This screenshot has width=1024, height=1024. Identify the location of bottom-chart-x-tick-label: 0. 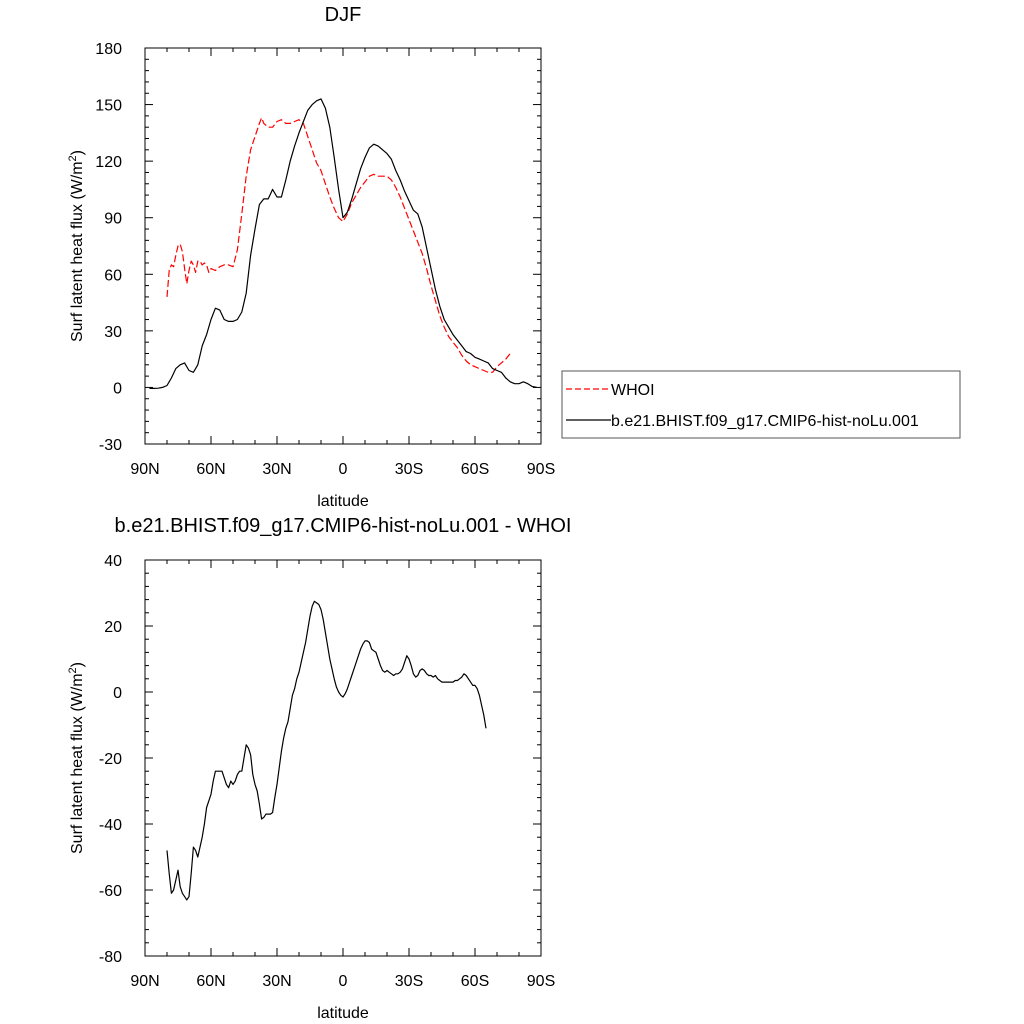
(343, 981).